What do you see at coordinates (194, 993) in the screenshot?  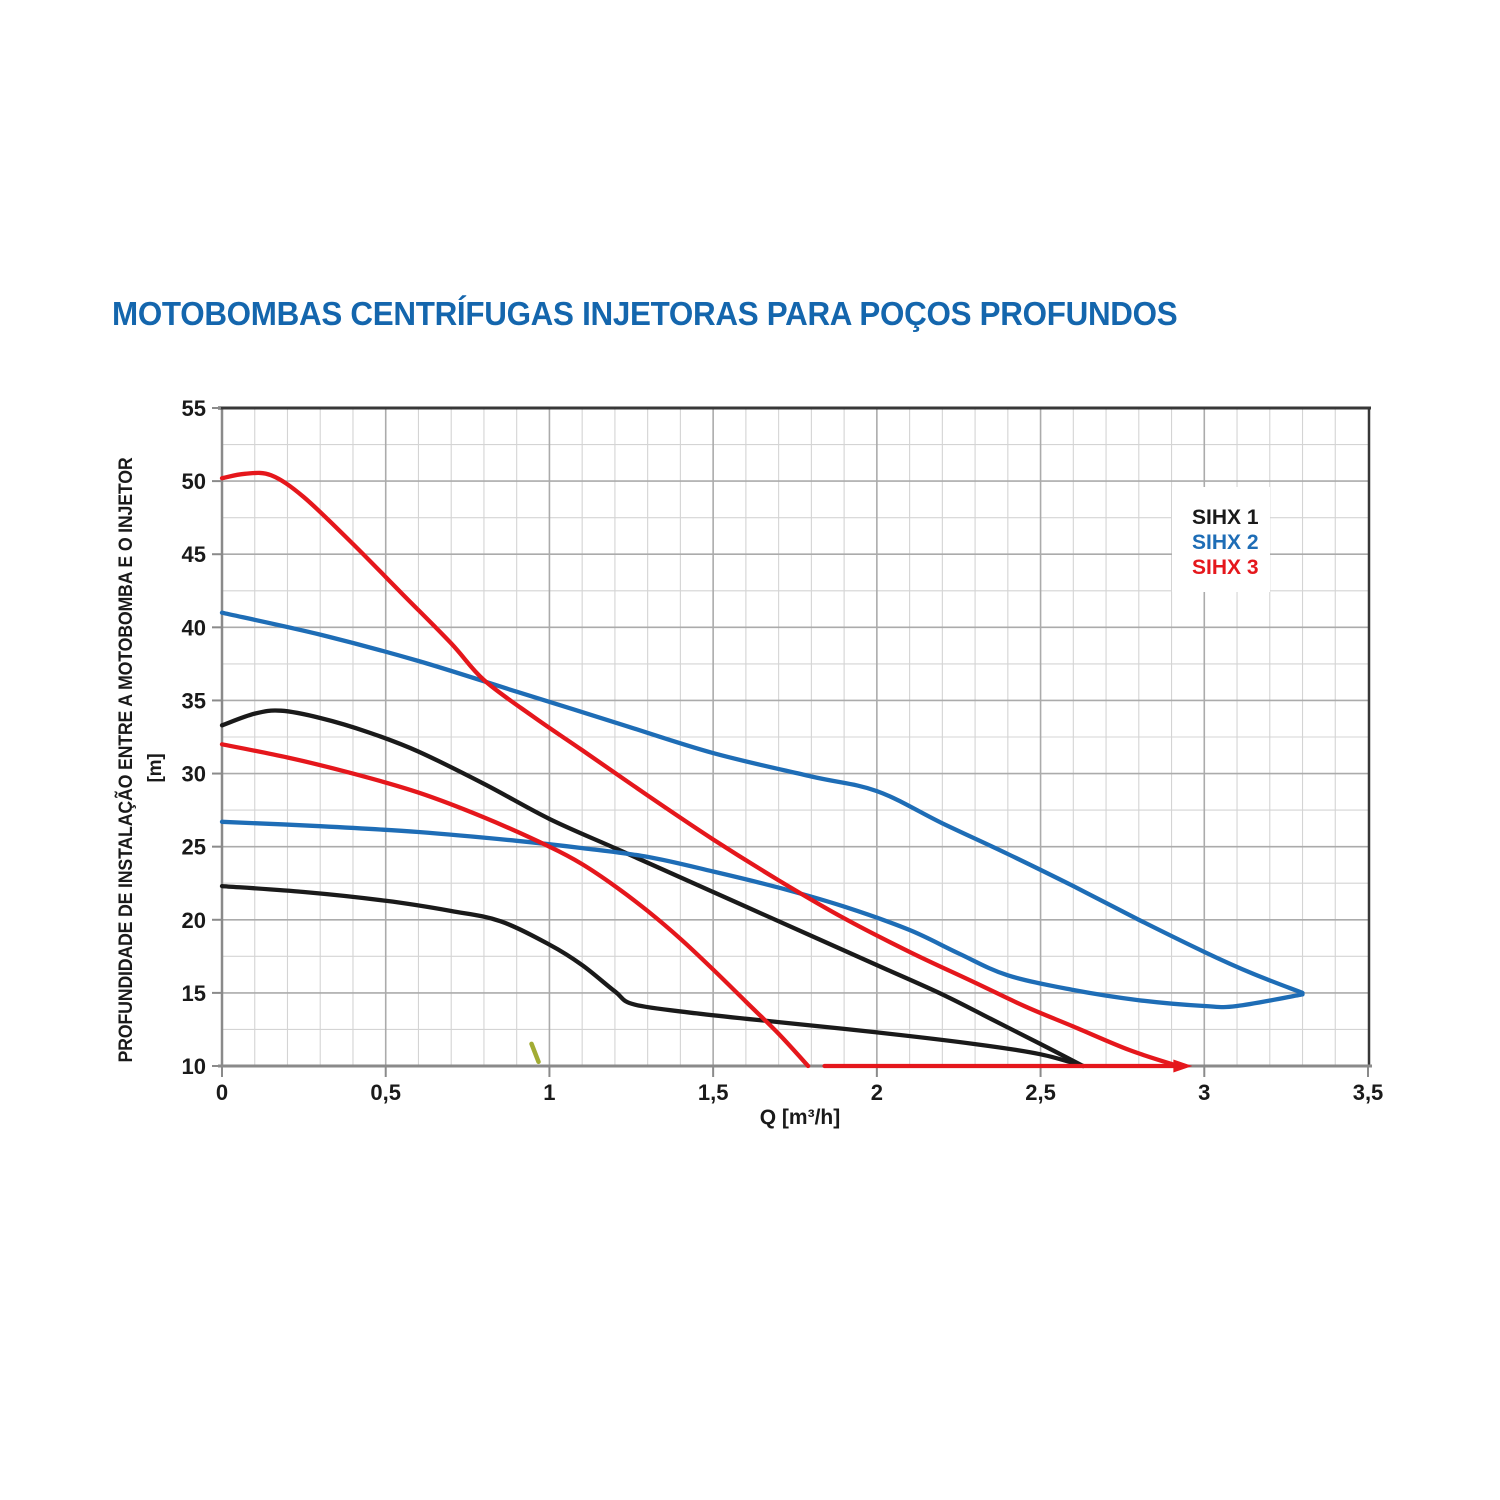 I see `y-tick-label: 15` at bounding box center [194, 993].